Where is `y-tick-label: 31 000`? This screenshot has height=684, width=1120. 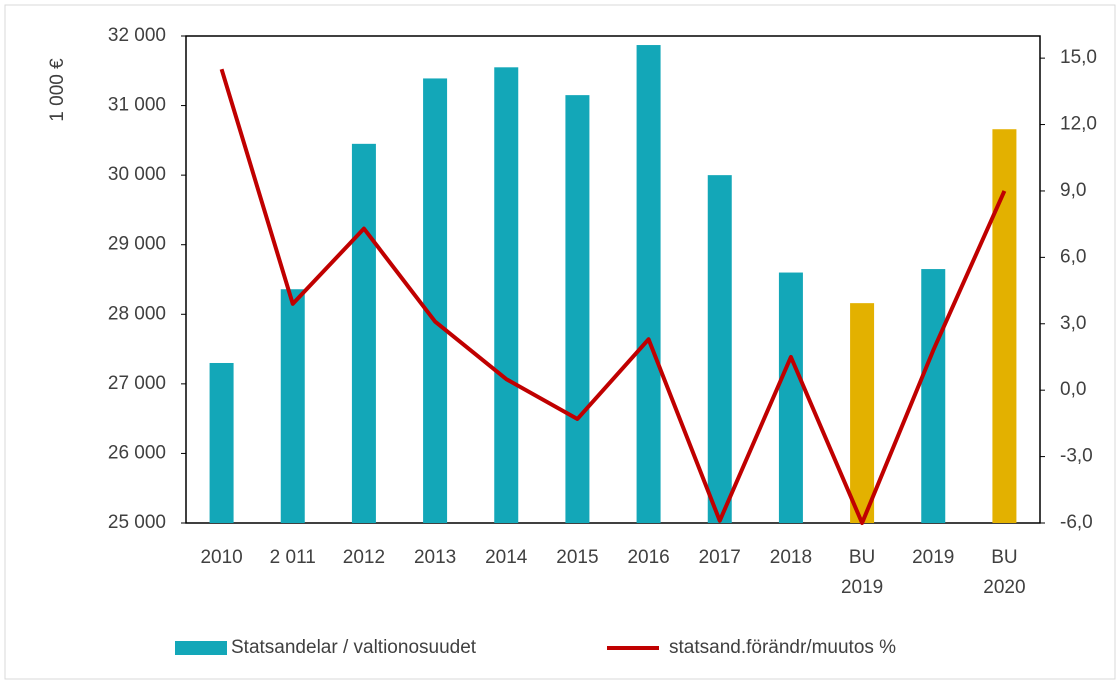 y-tick-label: 31 000 is located at coordinates (137, 105).